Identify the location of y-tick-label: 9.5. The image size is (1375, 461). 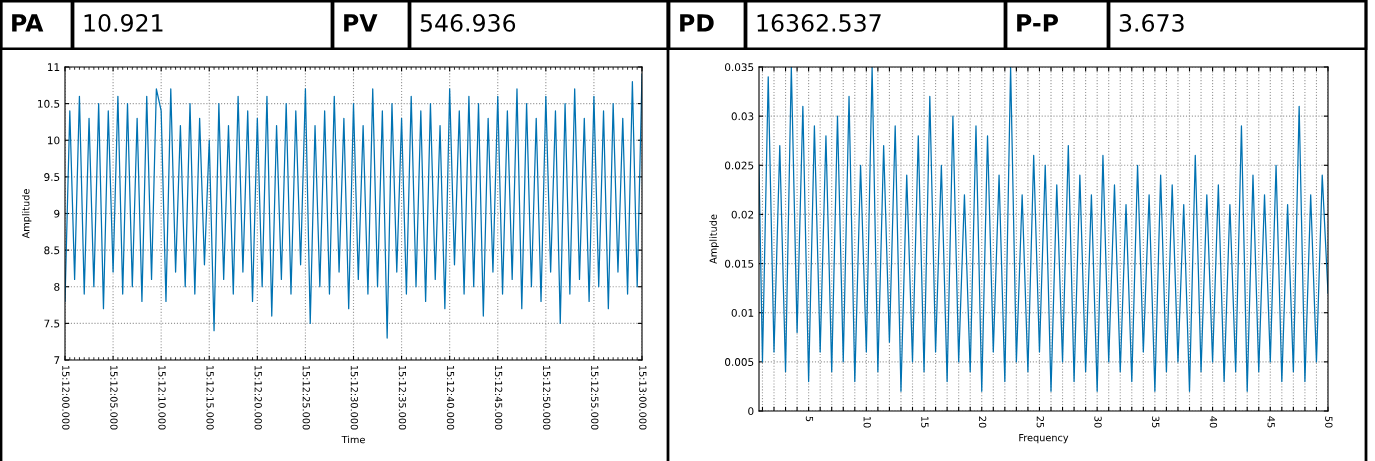
(52, 177).